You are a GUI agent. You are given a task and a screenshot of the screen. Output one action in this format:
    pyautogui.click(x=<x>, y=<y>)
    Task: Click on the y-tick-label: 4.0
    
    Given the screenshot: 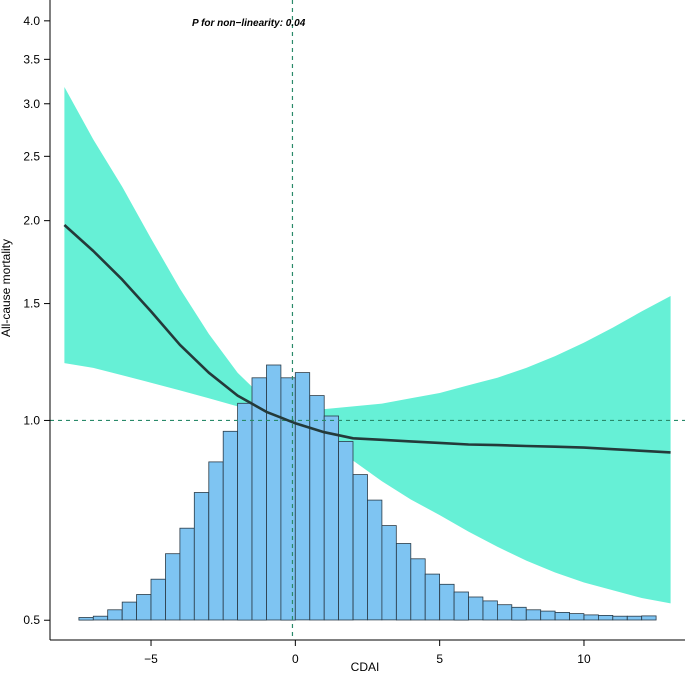 What is the action you would take?
    pyautogui.click(x=31, y=21)
    